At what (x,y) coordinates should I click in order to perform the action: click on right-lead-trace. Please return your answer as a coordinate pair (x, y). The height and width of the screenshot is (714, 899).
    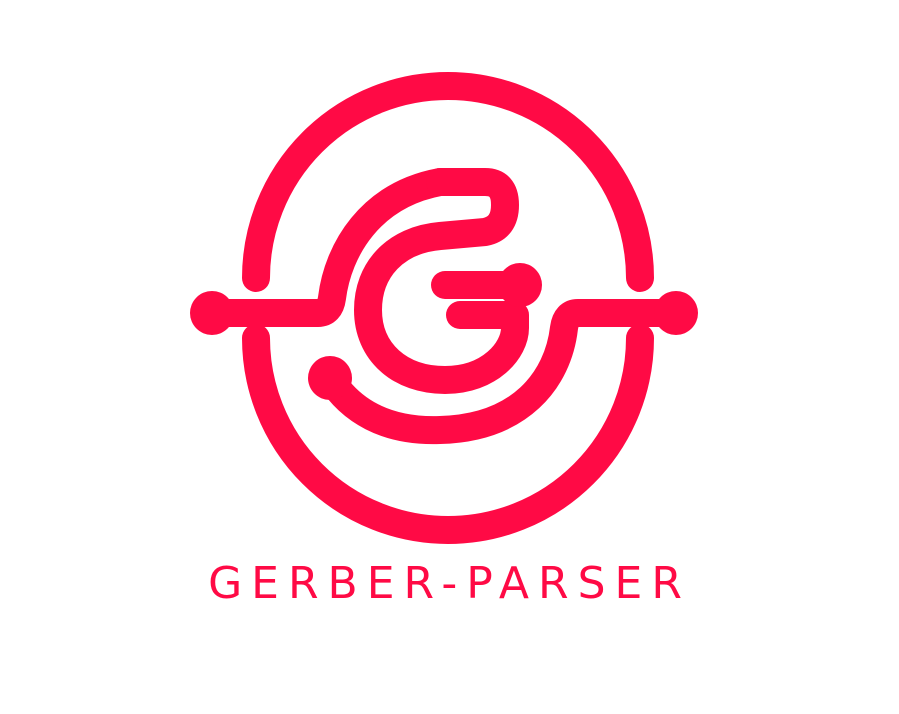
    Looking at the image, I should click on (503, 372).